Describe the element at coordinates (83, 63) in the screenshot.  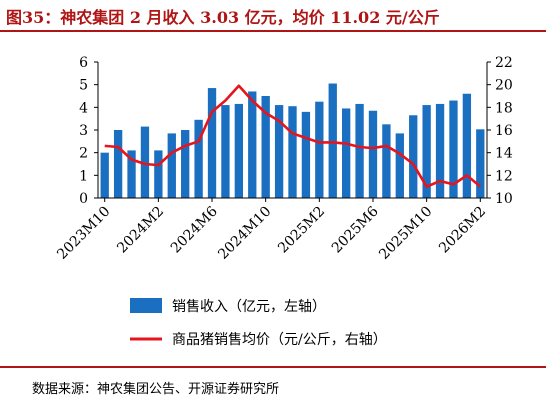
I see `left-tick-label: 6` at that location.